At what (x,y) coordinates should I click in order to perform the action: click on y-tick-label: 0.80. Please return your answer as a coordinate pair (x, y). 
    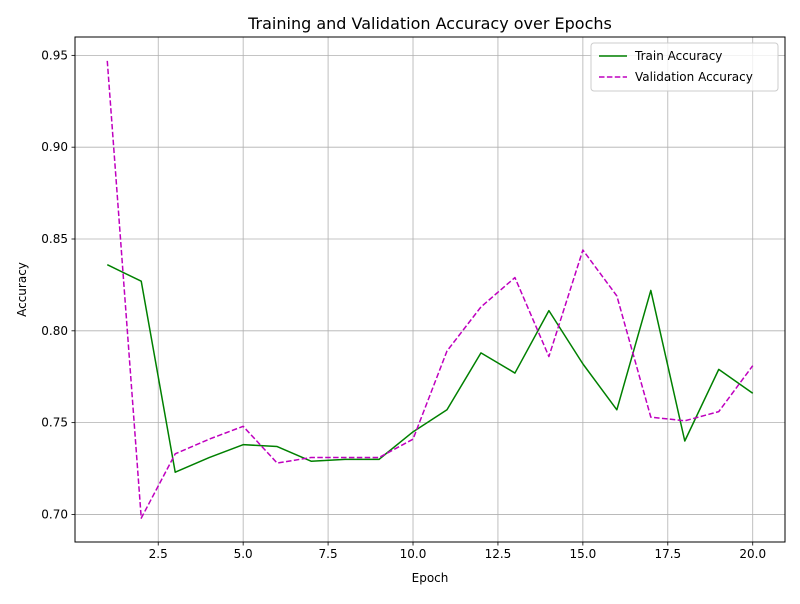
    Looking at the image, I should click on (54, 331).